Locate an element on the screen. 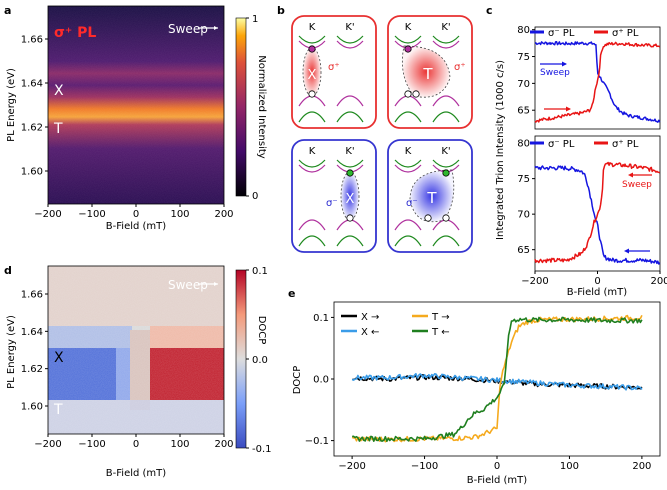  y-tick-label: −0.1 is located at coordinates (317, 441).